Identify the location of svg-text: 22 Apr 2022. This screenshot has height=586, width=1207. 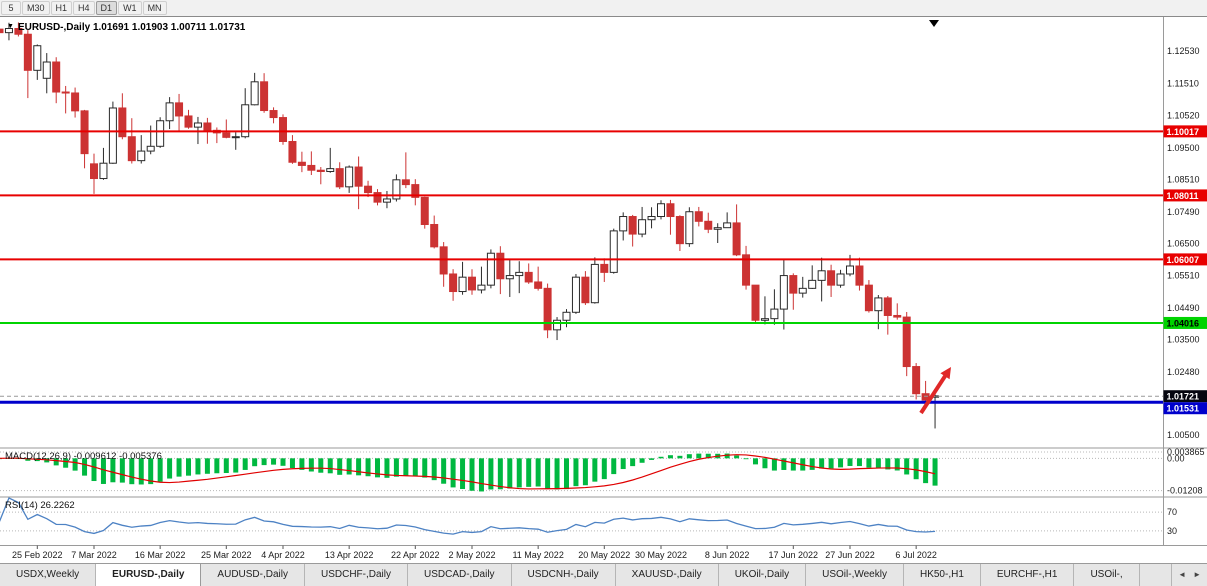
(415, 555).